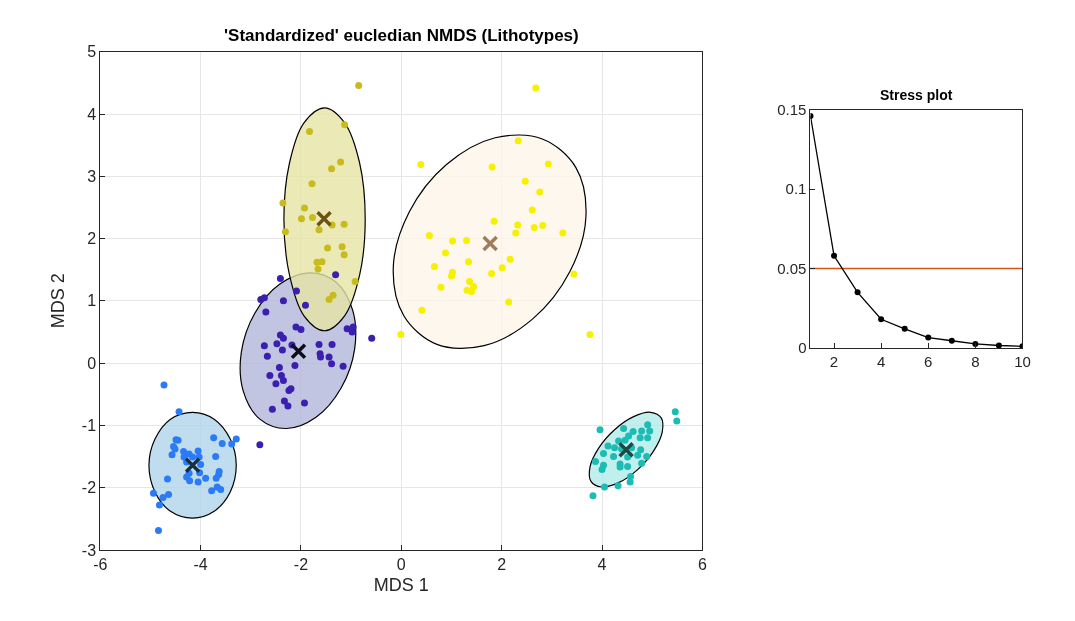 This screenshot has width=1075, height=621. I want to click on x-axis-title: MDS 1, so click(401, 585).